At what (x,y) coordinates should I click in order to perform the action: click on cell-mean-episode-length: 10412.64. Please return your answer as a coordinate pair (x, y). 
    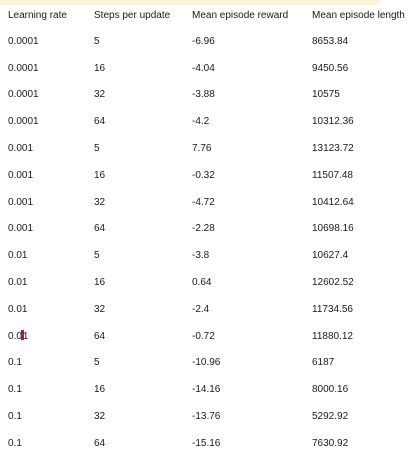
    Looking at the image, I should click on (333, 202).